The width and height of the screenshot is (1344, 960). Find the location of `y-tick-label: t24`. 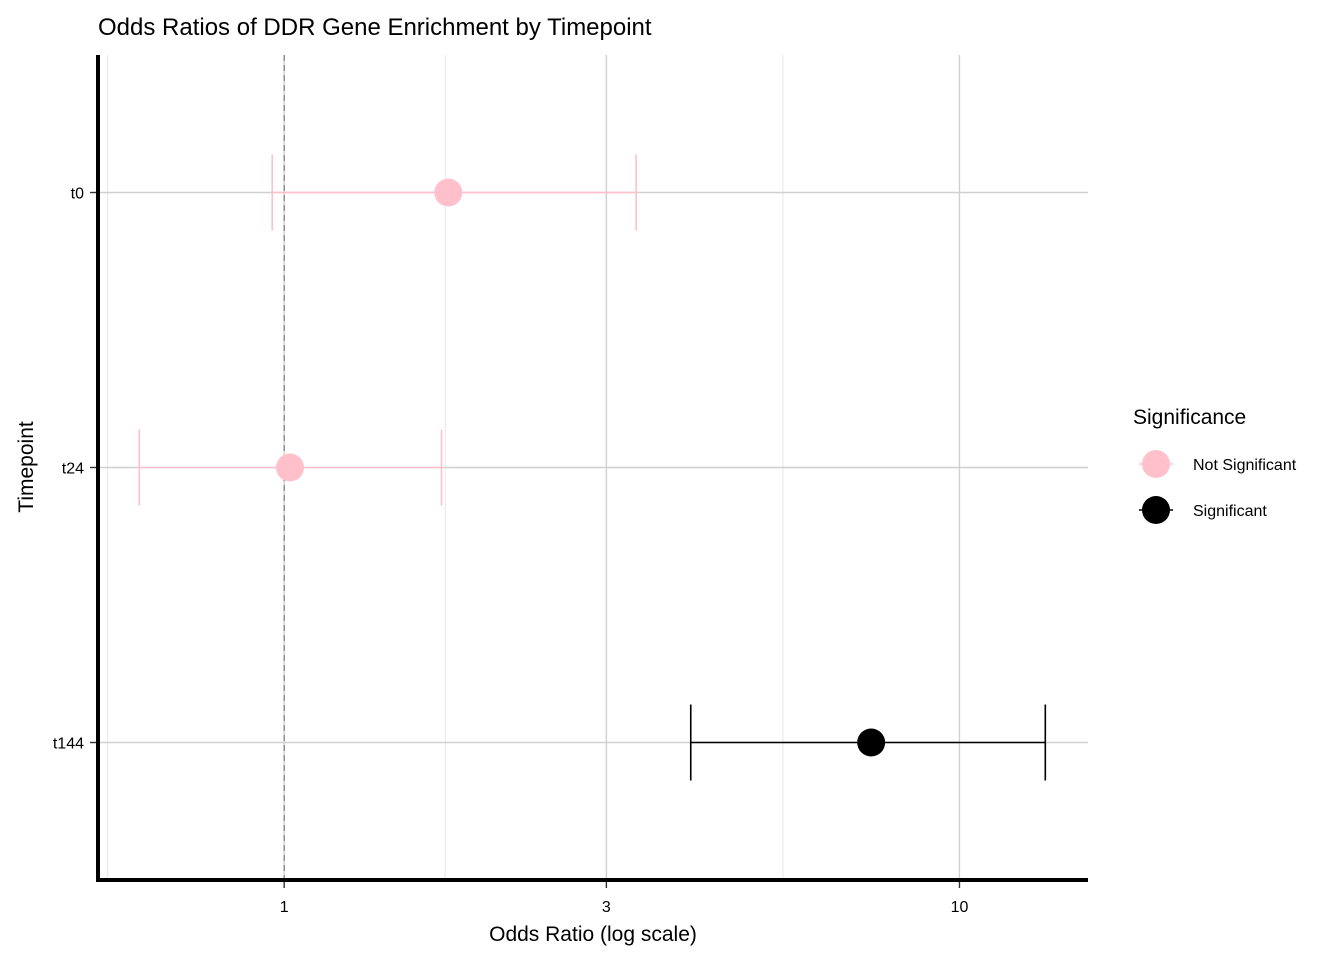

y-tick-label: t24 is located at coordinates (73, 469).